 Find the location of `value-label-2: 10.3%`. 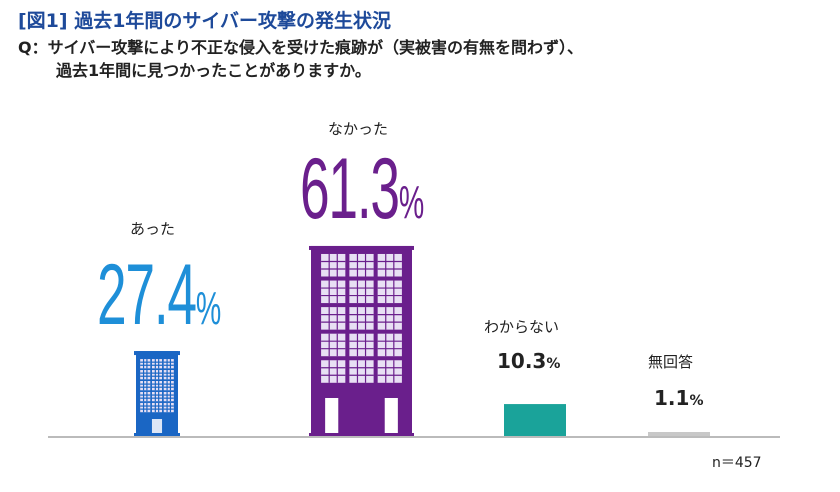

value-label-2: 10.3% is located at coordinates (529, 361).